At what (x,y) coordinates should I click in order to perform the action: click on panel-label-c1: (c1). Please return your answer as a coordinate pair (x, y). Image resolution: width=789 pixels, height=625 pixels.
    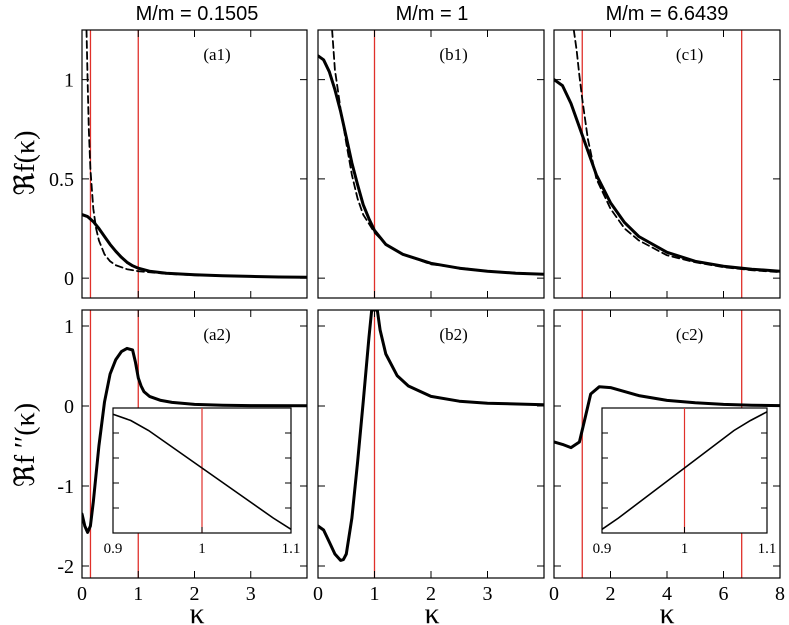
    Looking at the image, I should click on (689, 54).